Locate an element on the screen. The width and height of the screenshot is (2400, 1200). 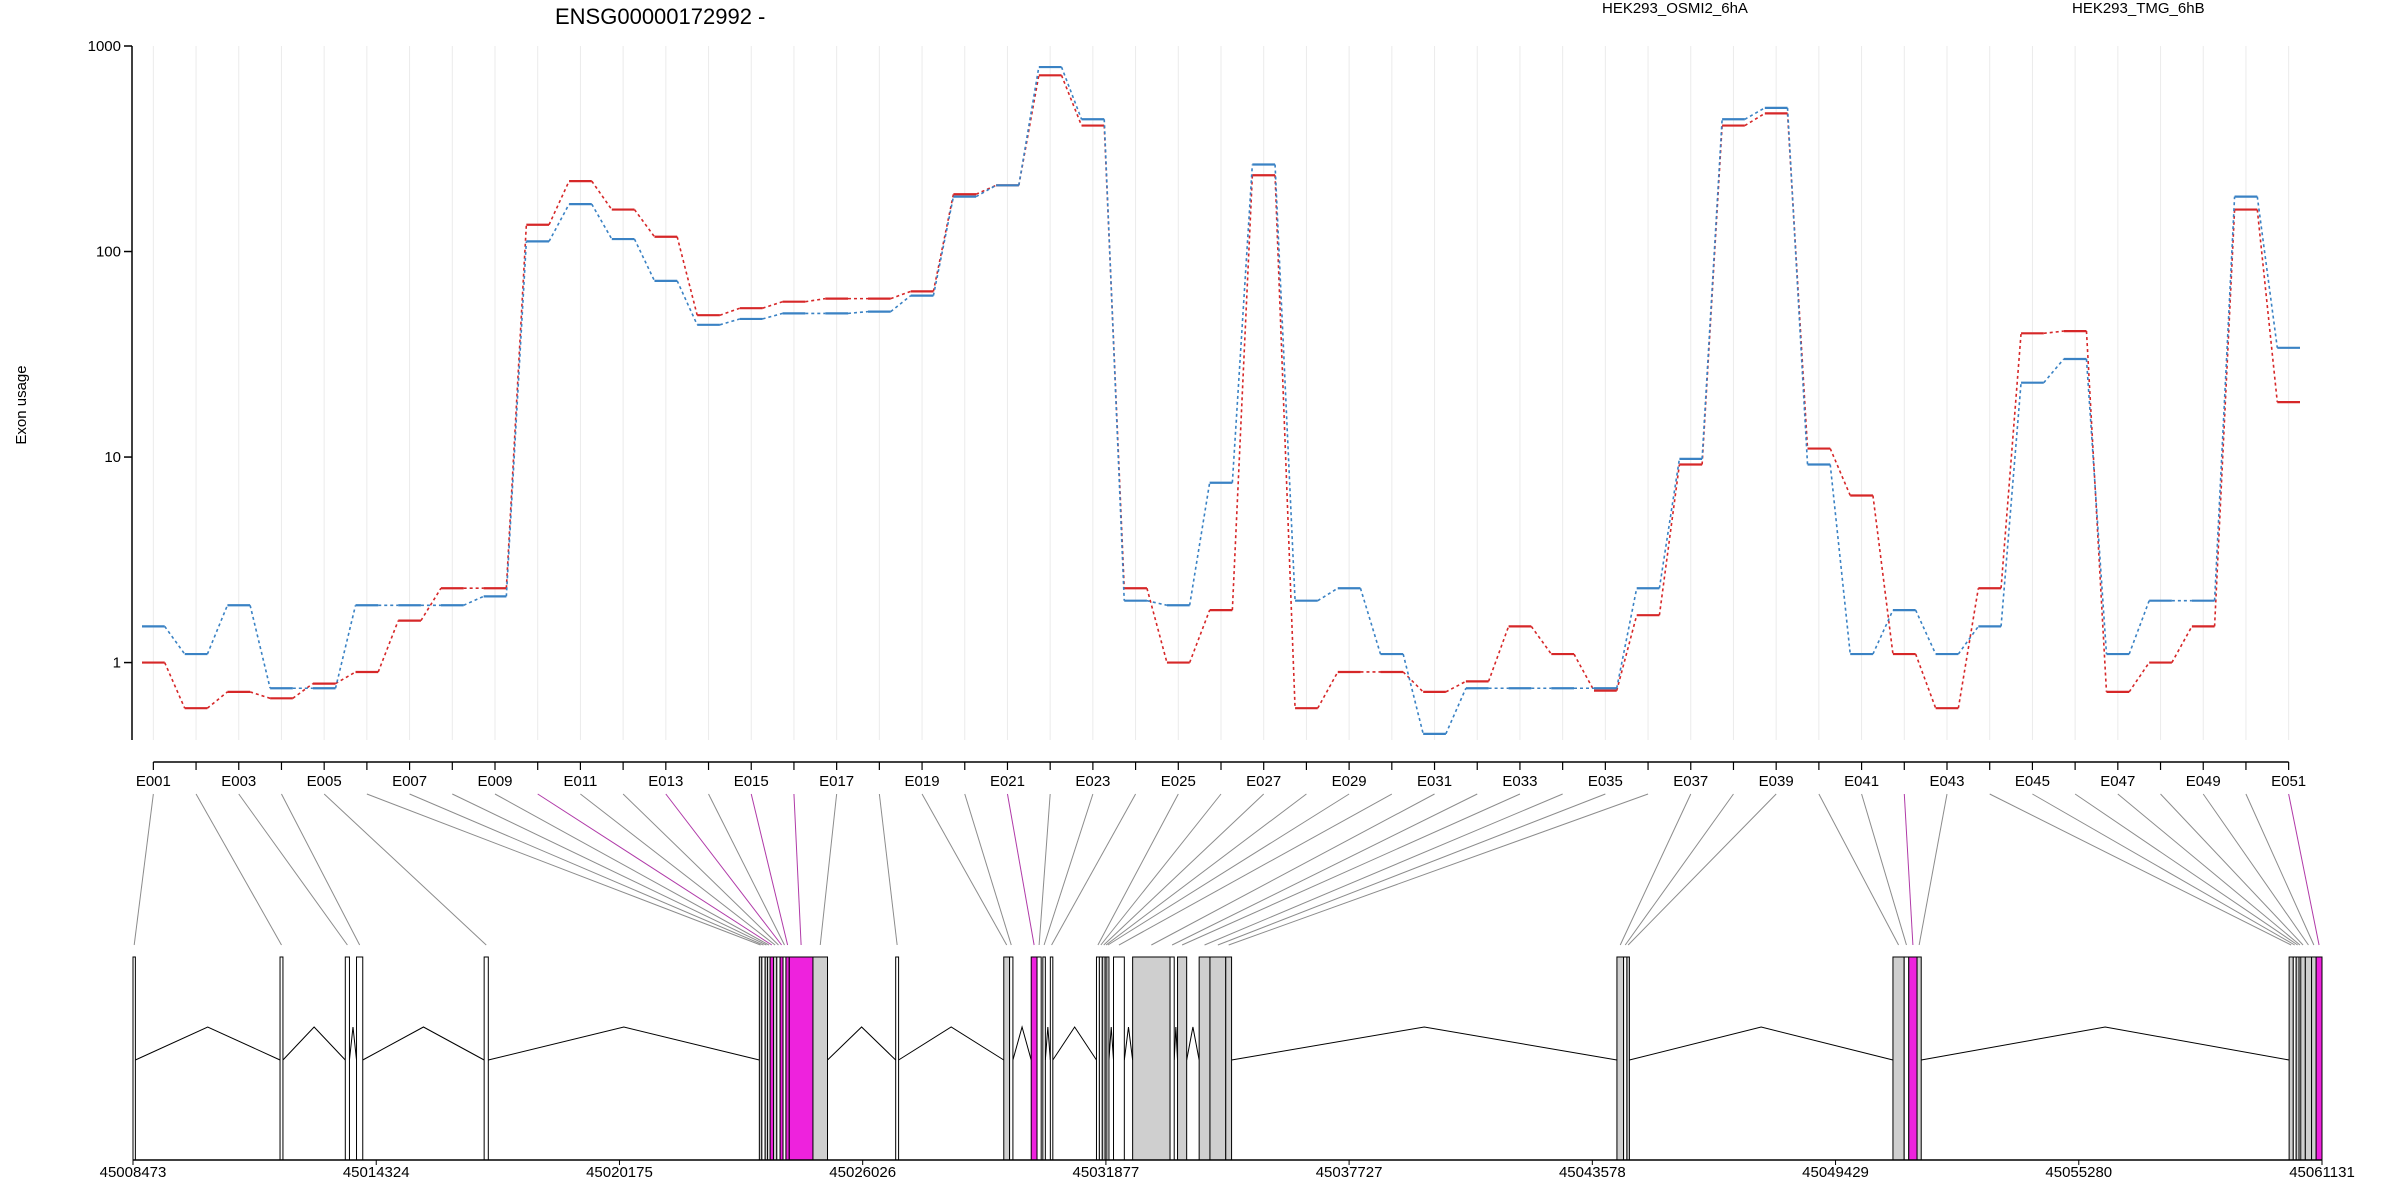
connector-E007 is located at coordinates (586, 869).